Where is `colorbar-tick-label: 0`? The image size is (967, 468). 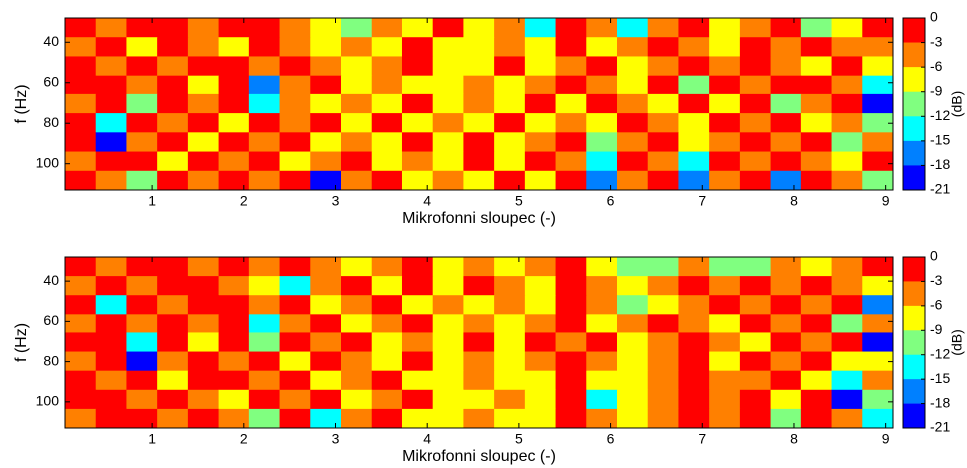 colorbar-tick-label: 0 is located at coordinates (934, 17).